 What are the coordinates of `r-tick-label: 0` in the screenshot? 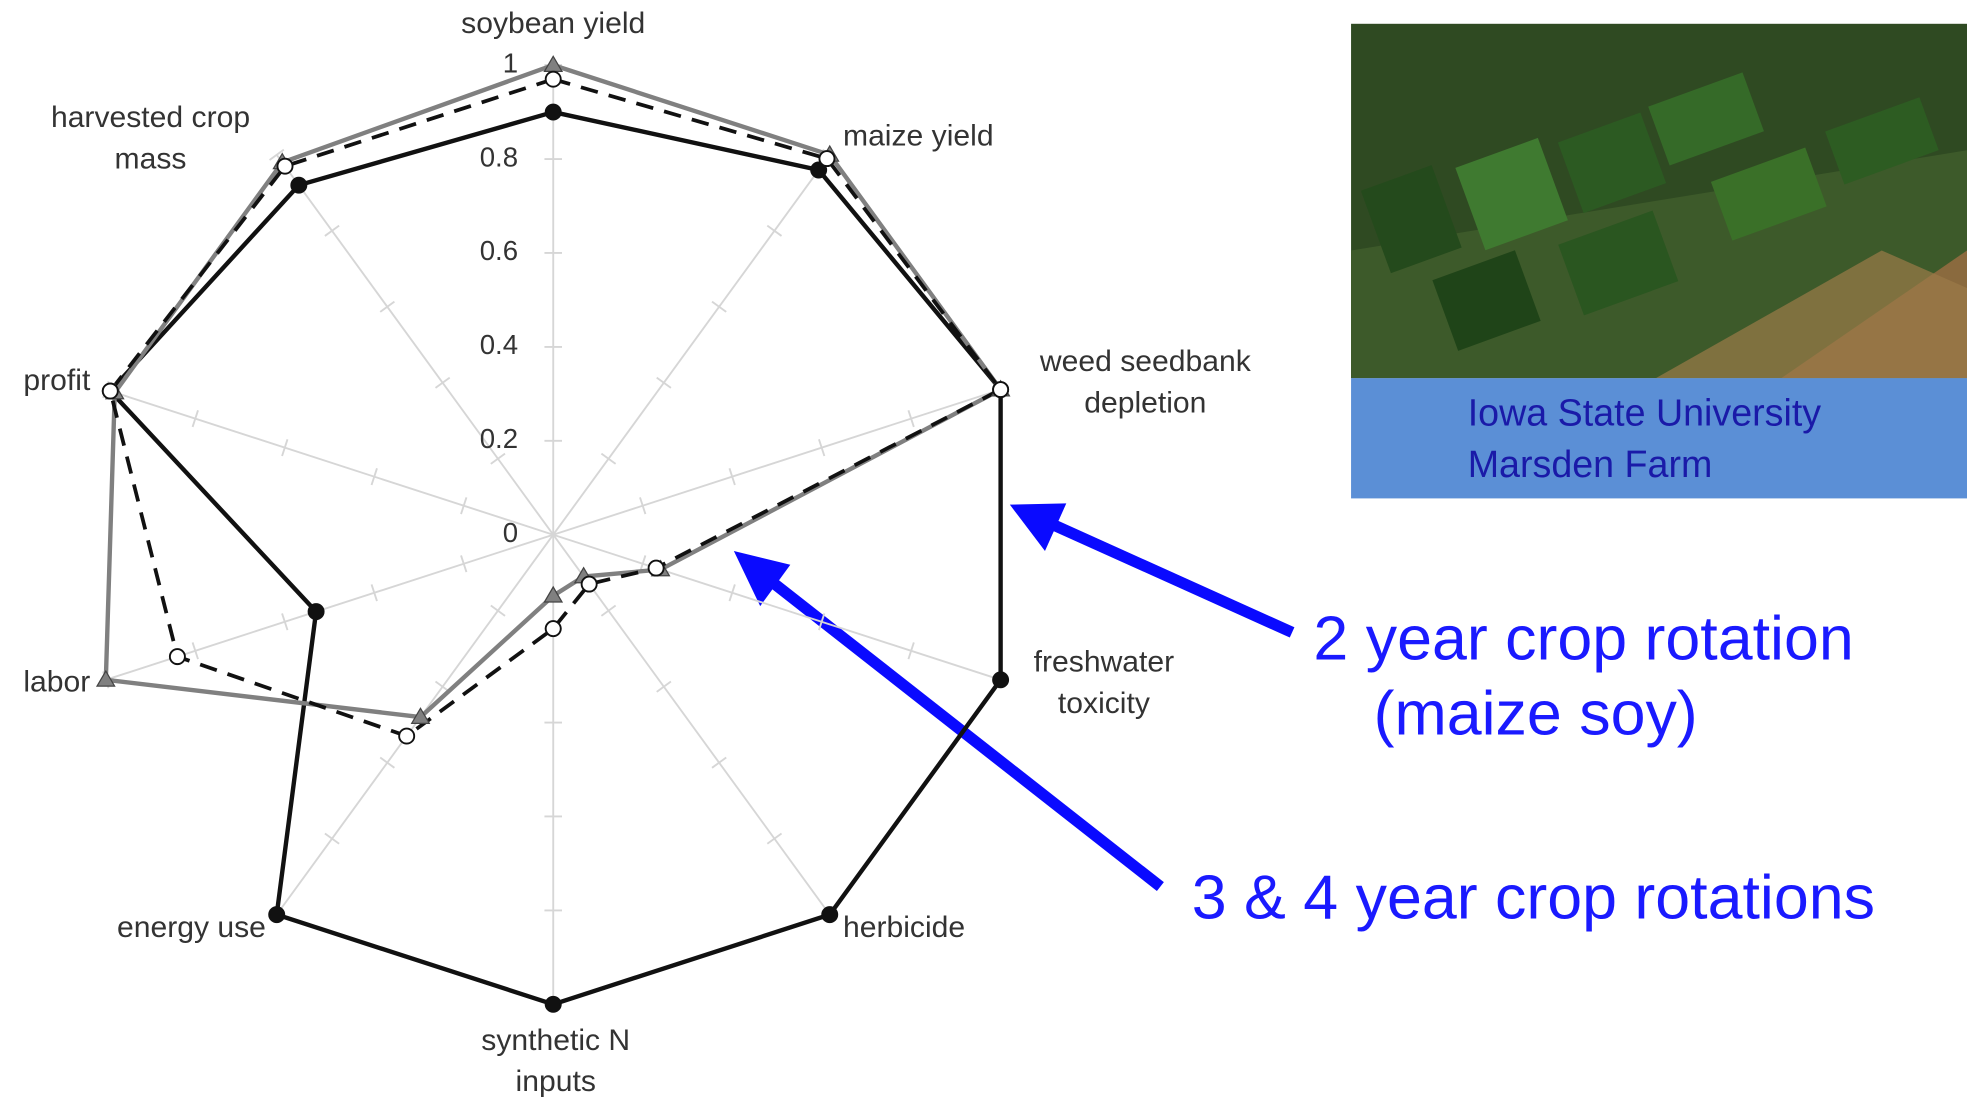 It's located at (510, 532).